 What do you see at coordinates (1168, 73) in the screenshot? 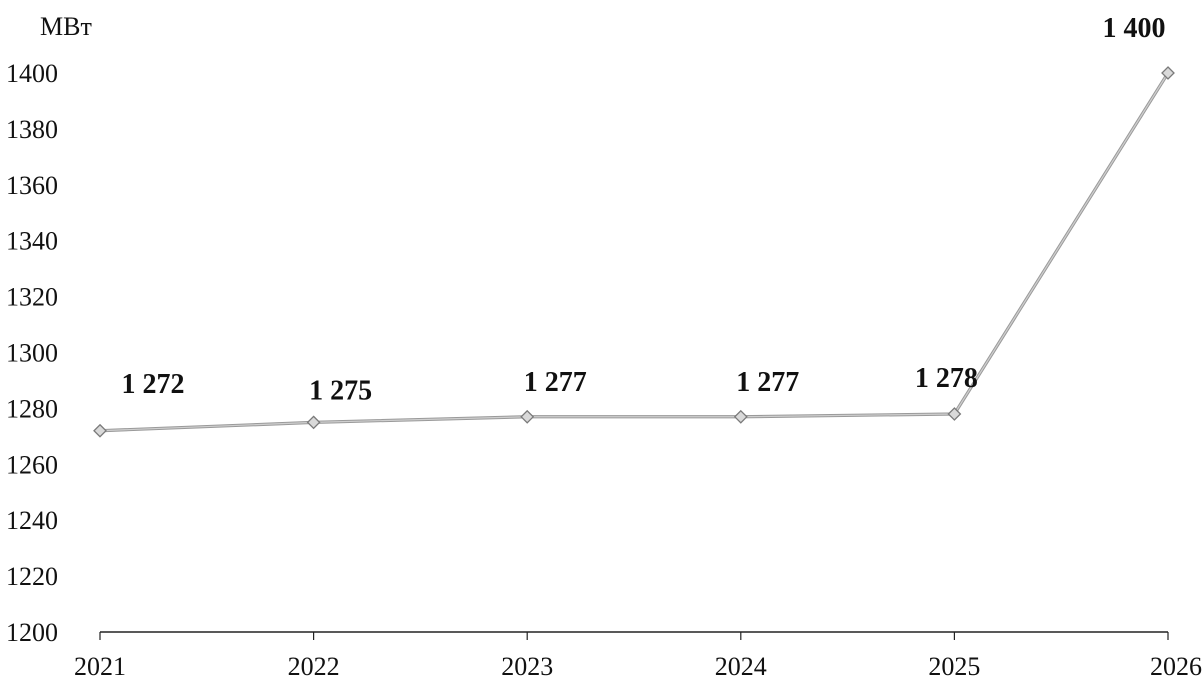
I see `data-point-2026` at bounding box center [1168, 73].